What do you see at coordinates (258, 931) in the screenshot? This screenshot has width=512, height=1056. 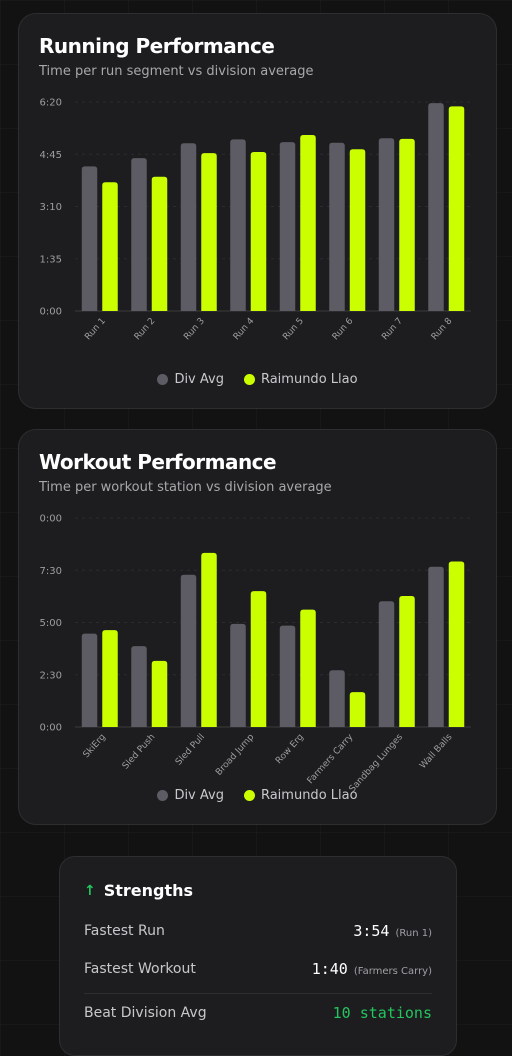 I see `strength-row-fastest-run: Fastest Run 3:54 (Run 1)` at bounding box center [258, 931].